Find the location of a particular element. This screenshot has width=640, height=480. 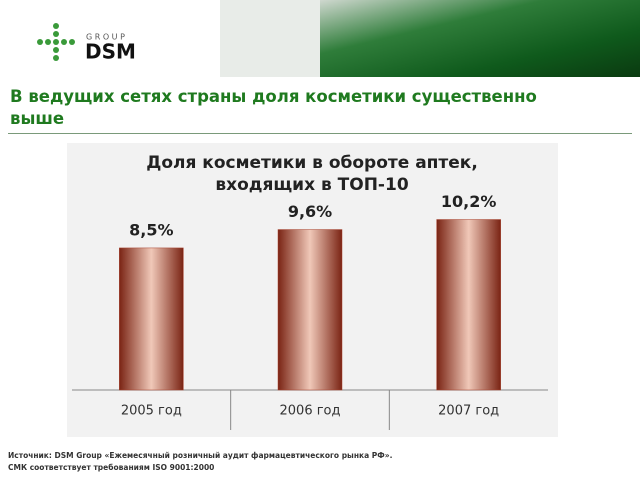

x-tick-label: 2005 год is located at coordinates (151, 411).